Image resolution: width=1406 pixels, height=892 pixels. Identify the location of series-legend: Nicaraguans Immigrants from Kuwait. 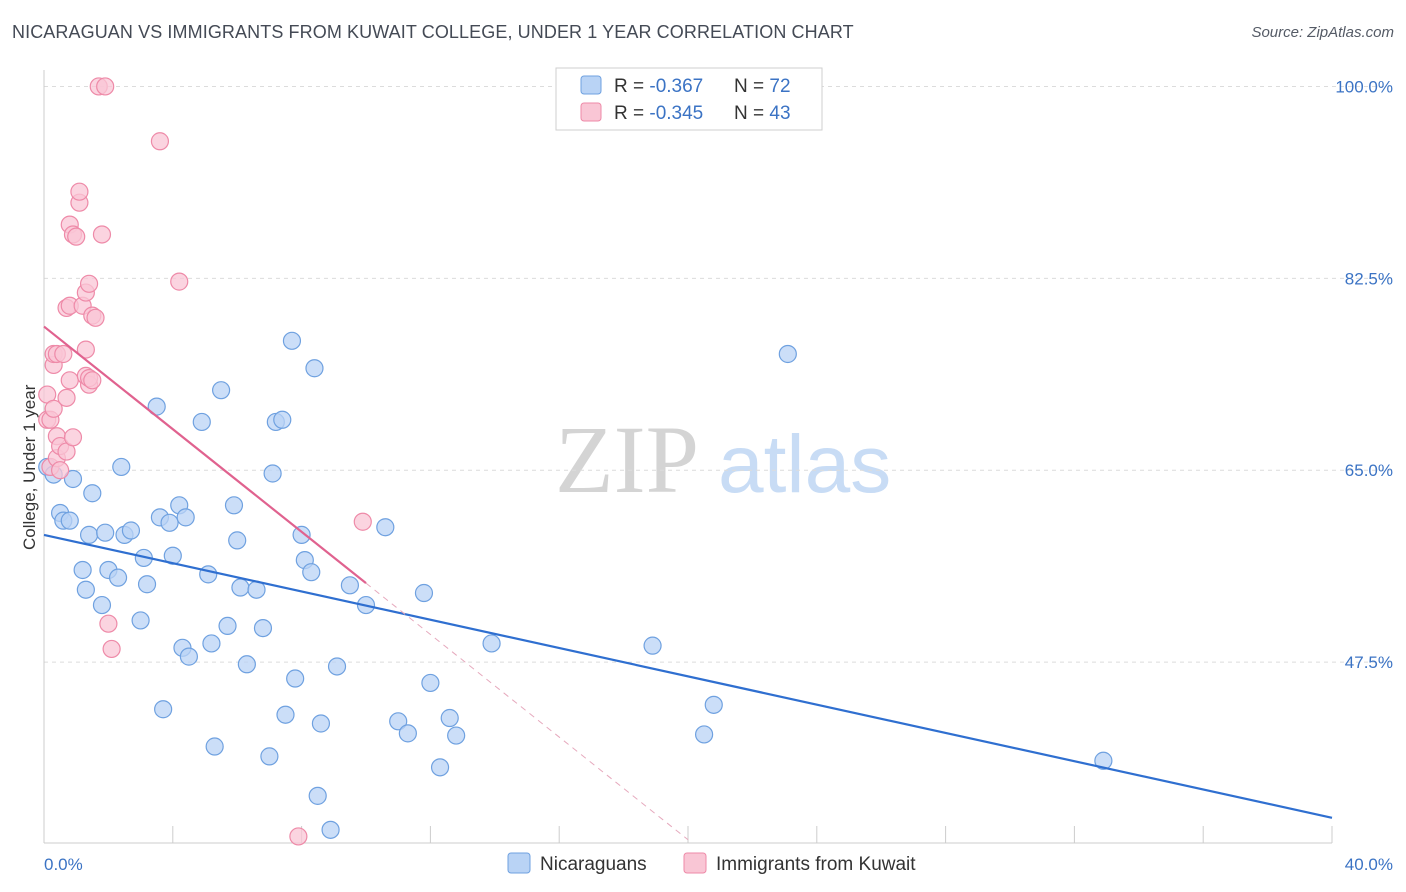
(711, 863).